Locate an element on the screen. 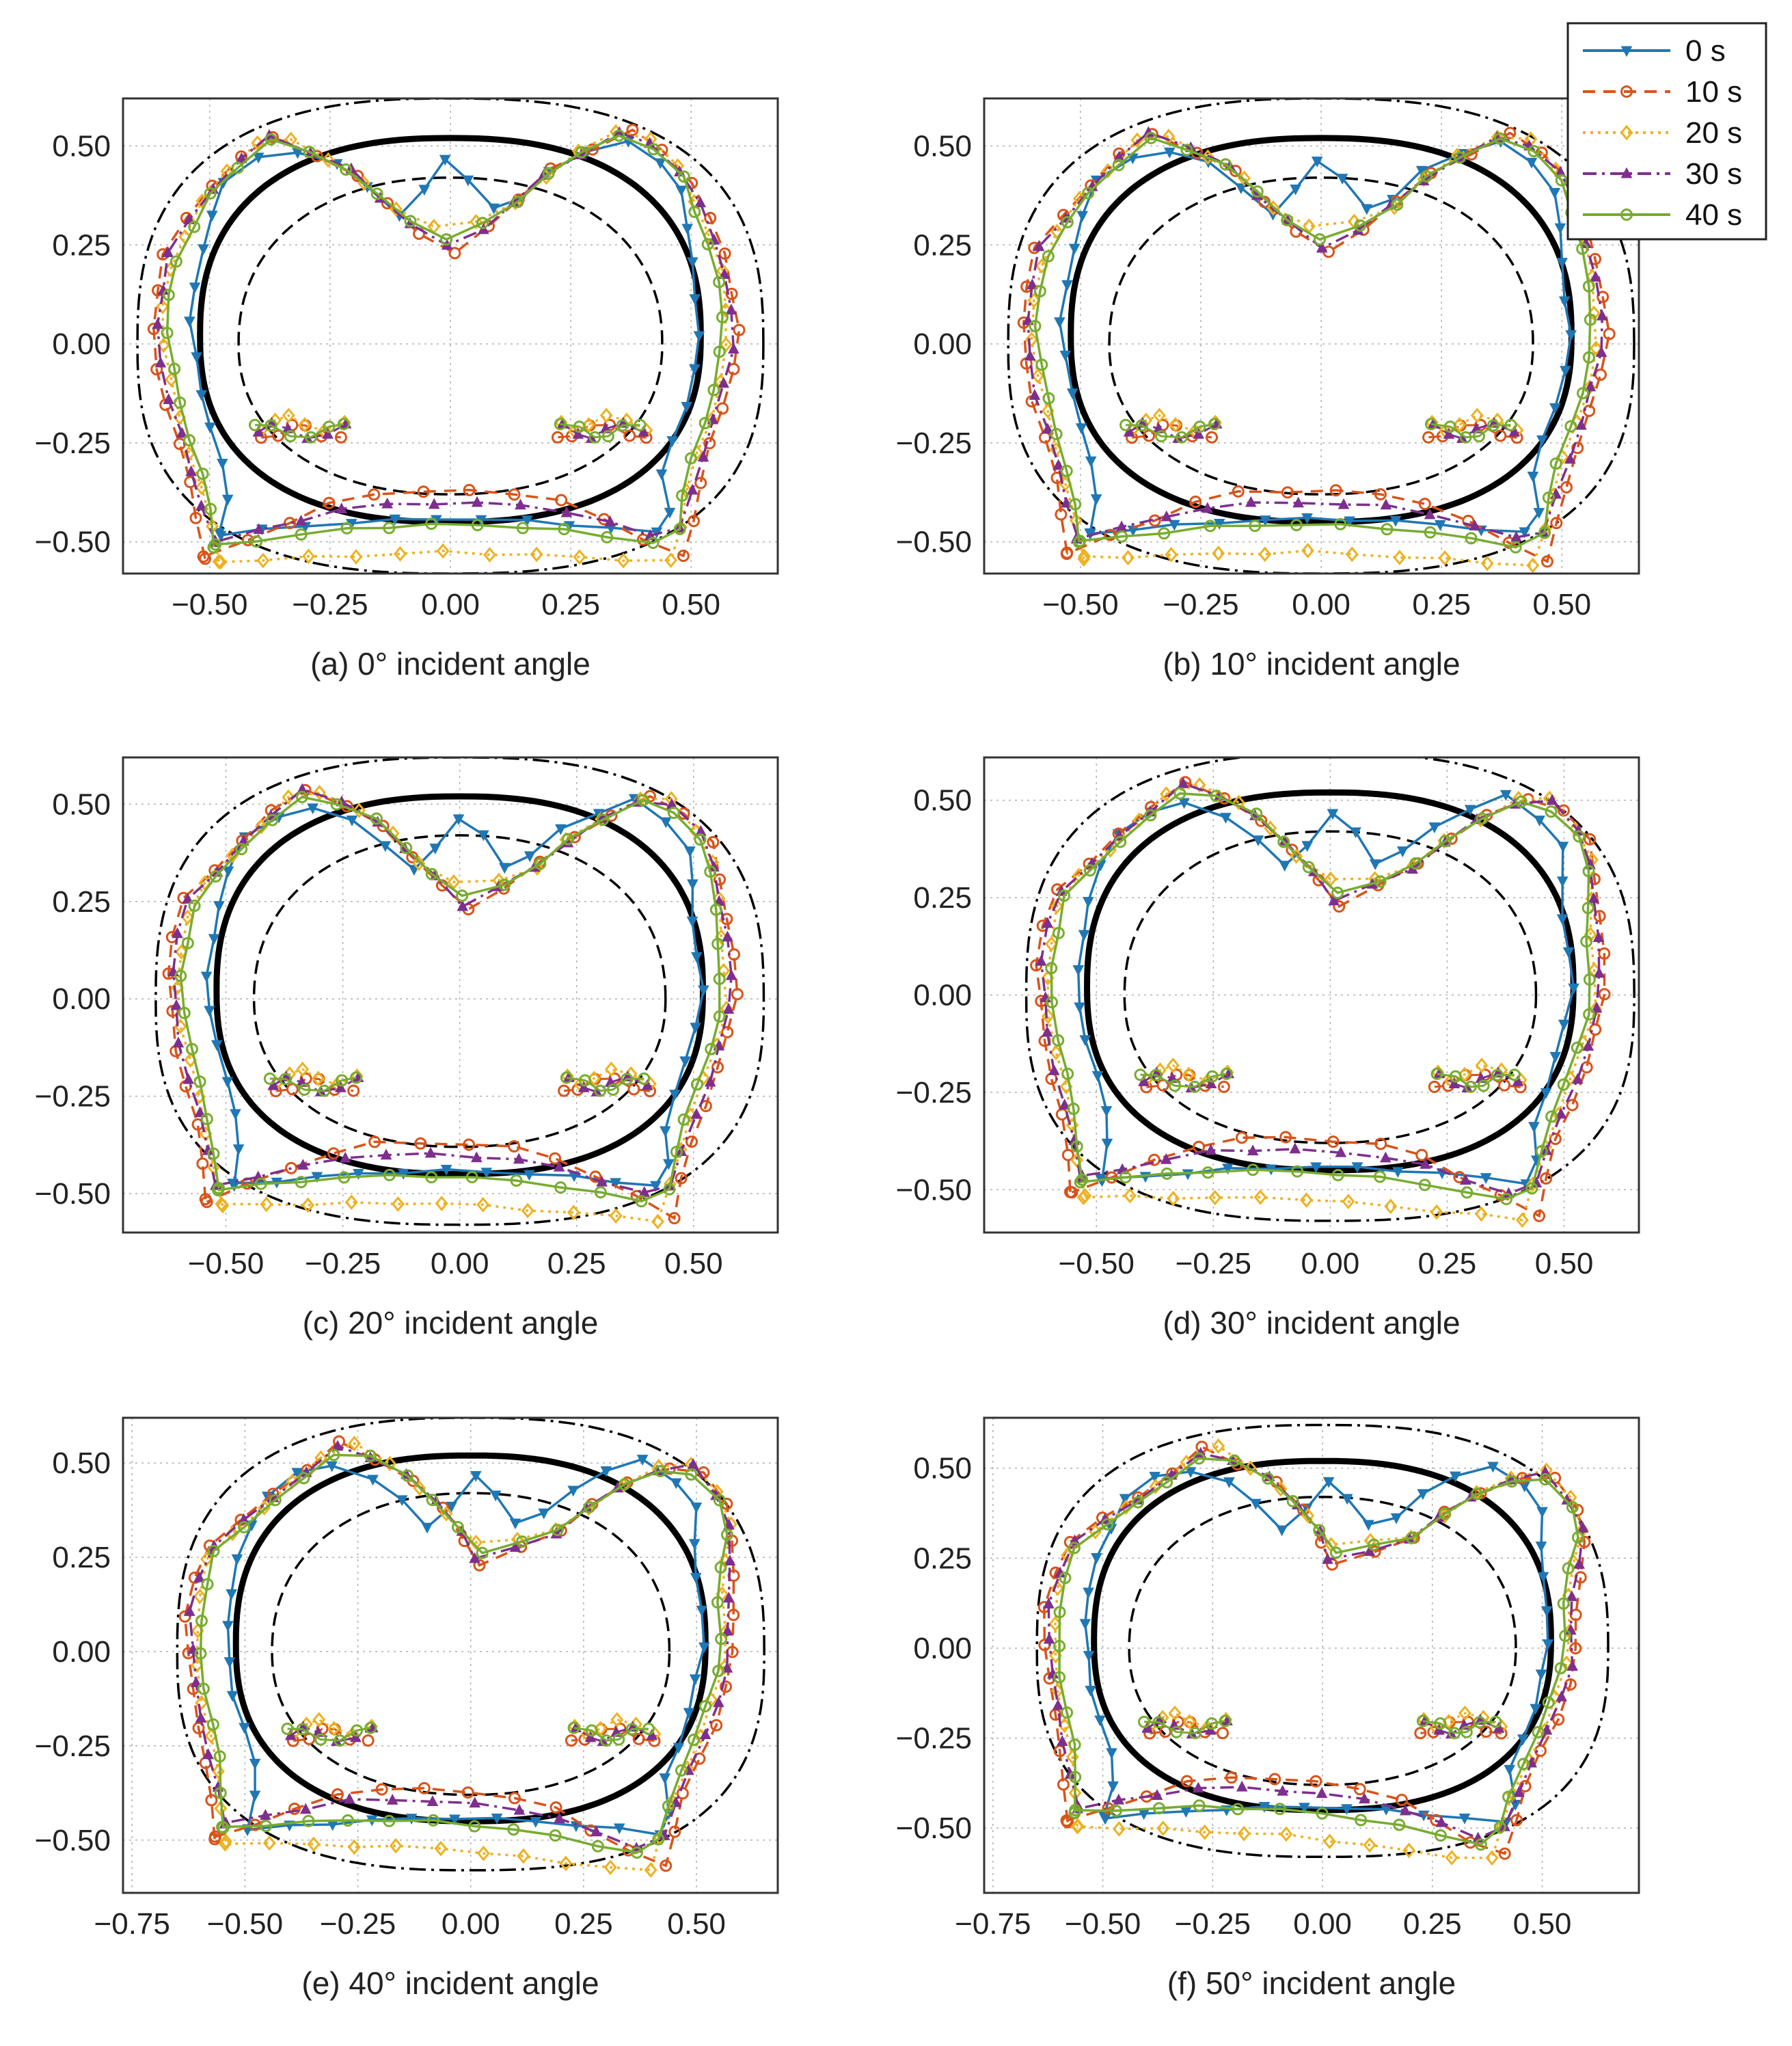  series-40s is located at coordinates (445, 341).